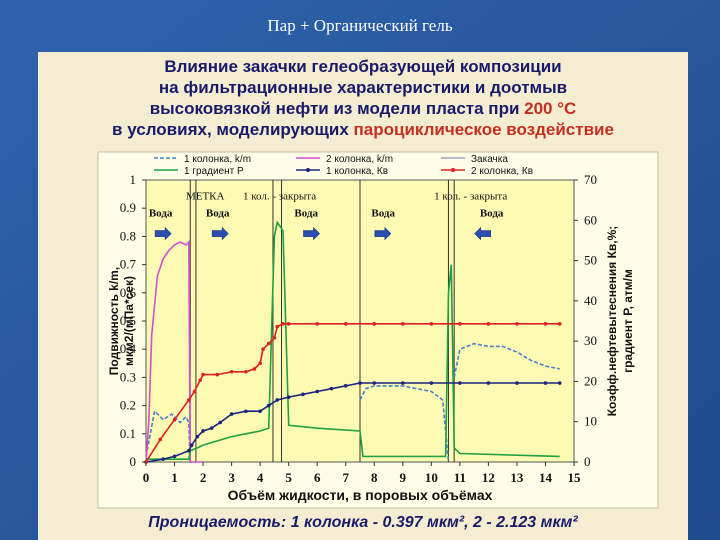 The height and width of the screenshot is (540, 720). Describe the element at coordinates (317, 477) in the screenshot. I see `x-tick-label: 6` at that location.